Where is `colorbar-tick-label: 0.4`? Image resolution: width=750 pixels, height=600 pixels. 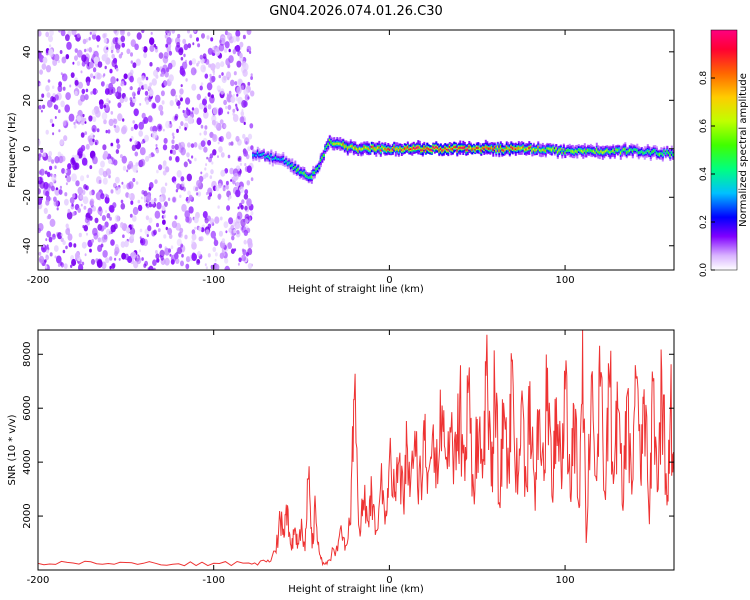
colorbar-tick-label: 0.4 is located at coordinates (704, 174).